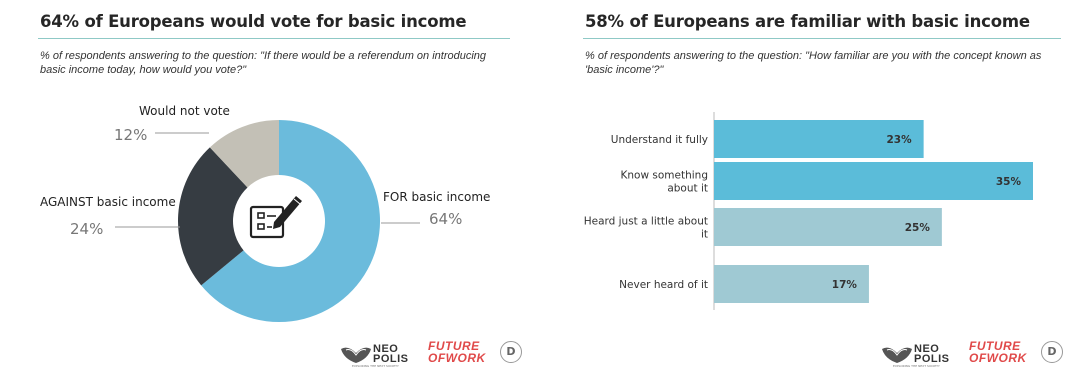 The image size is (1076, 381). I want to click on bar-value-0: 23%, so click(899, 140).